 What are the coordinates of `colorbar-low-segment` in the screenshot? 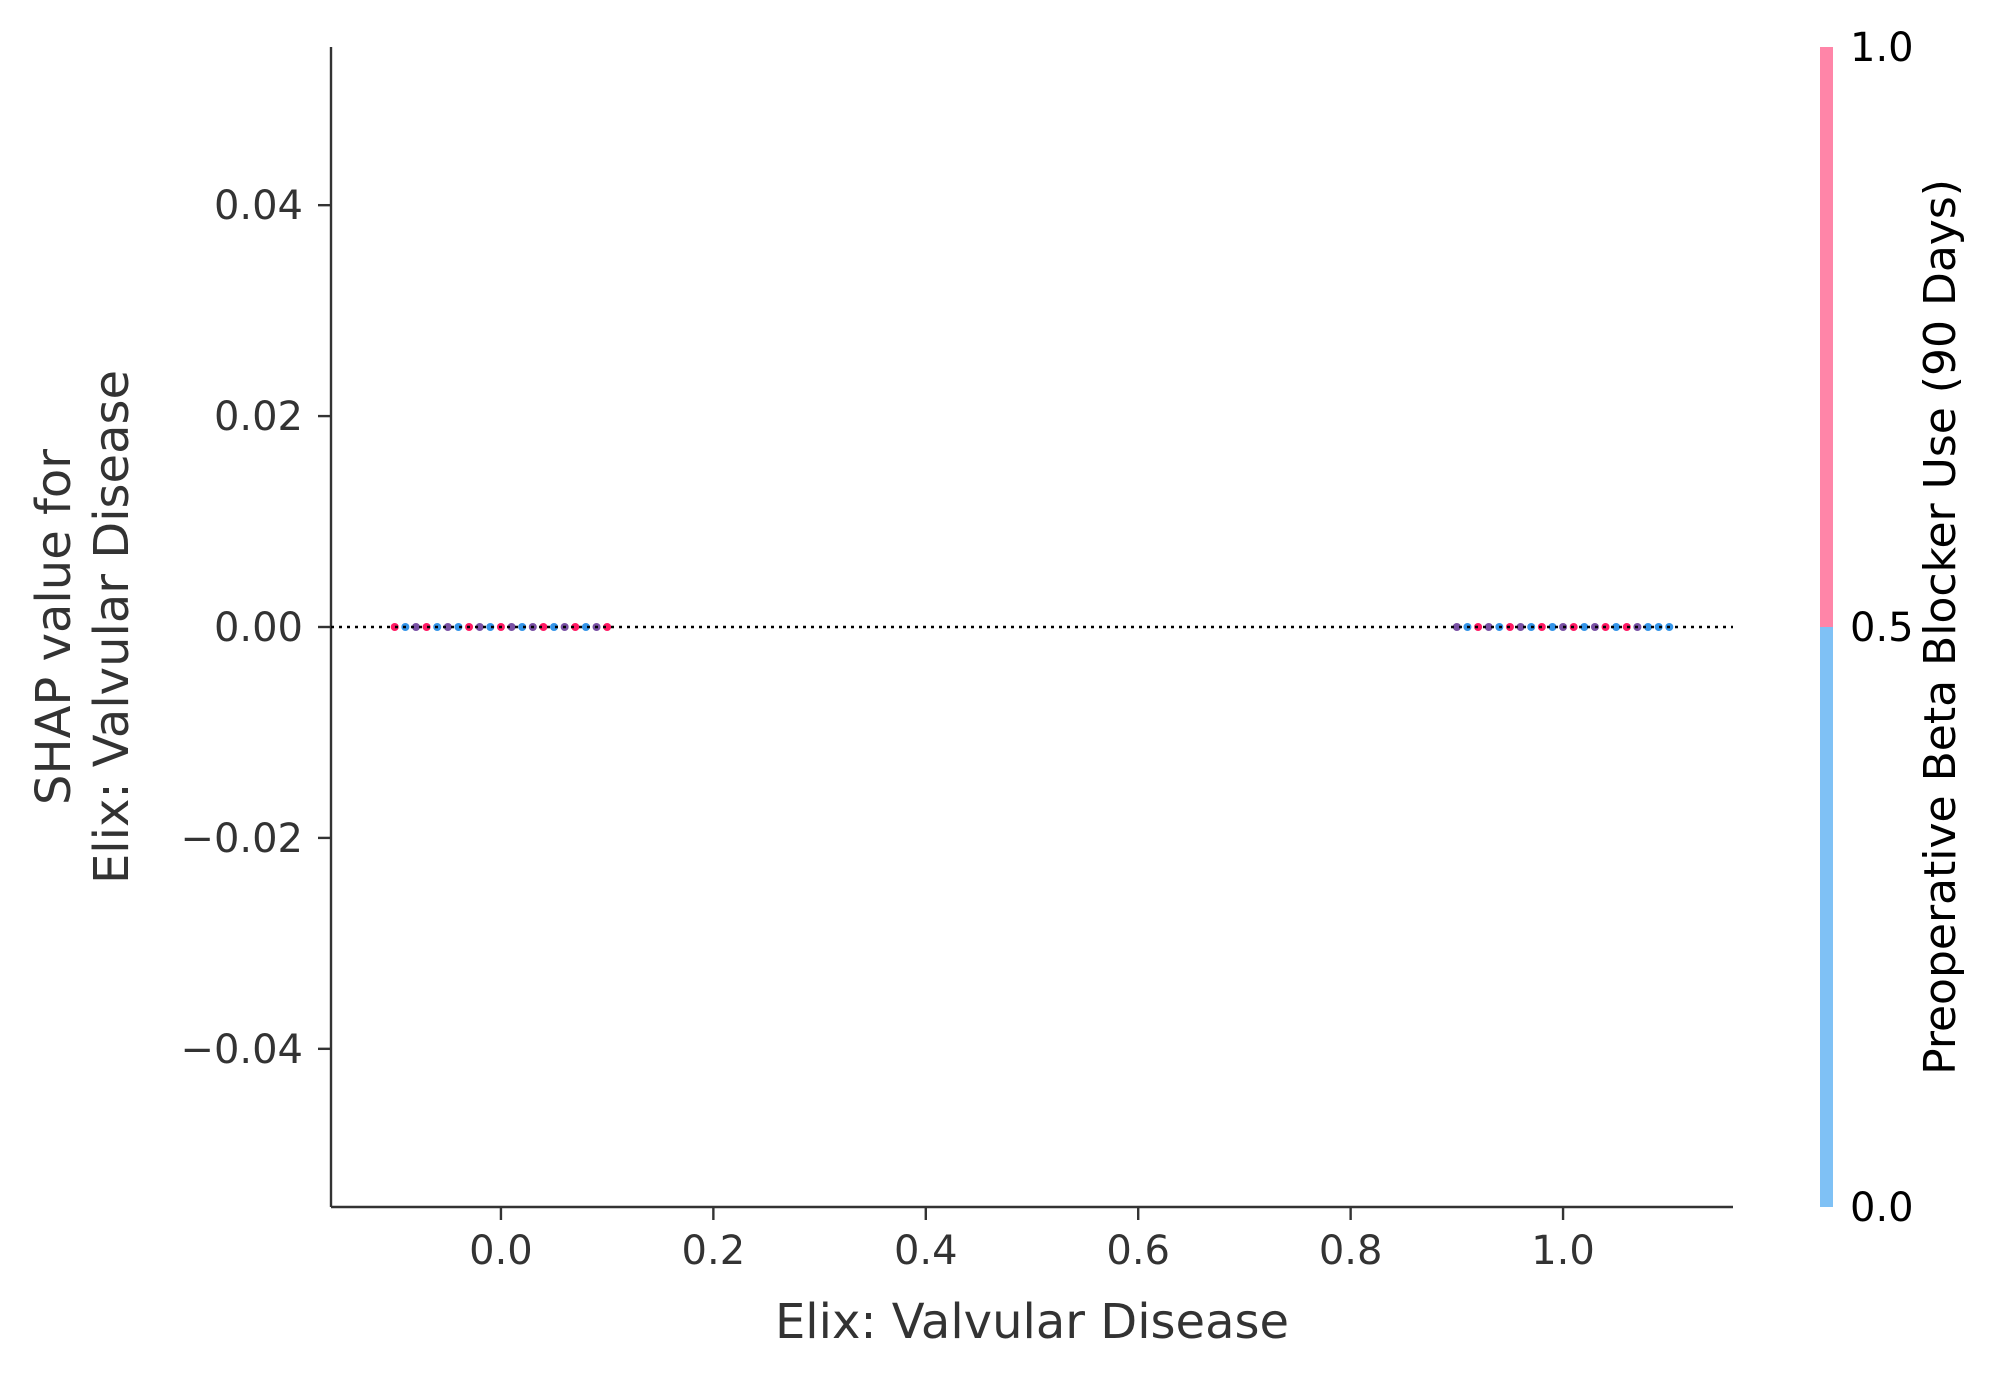 It's located at (1826, 917).